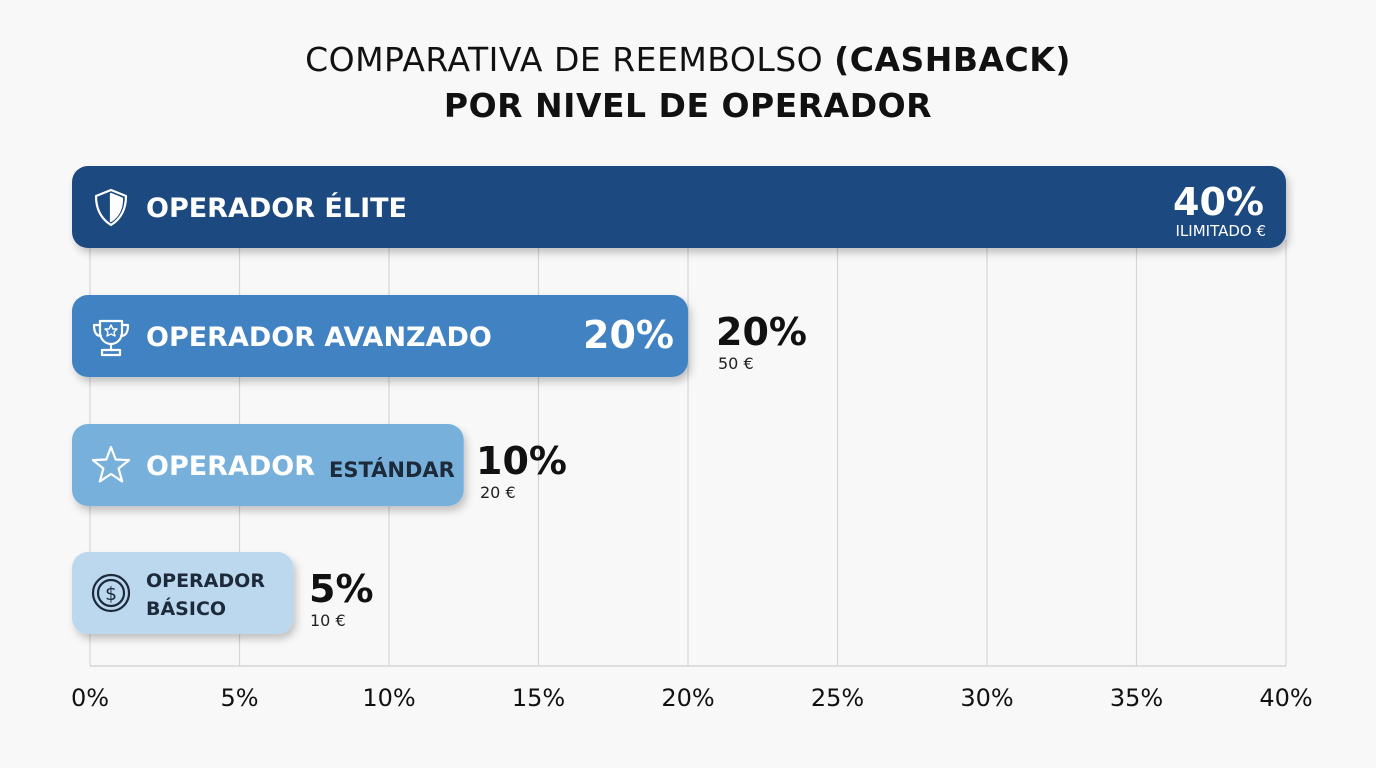 The height and width of the screenshot is (768, 1376). What do you see at coordinates (276, 208) in the screenshot?
I see `bar-label: OPERADOR ÉLITE` at bounding box center [276, 208].